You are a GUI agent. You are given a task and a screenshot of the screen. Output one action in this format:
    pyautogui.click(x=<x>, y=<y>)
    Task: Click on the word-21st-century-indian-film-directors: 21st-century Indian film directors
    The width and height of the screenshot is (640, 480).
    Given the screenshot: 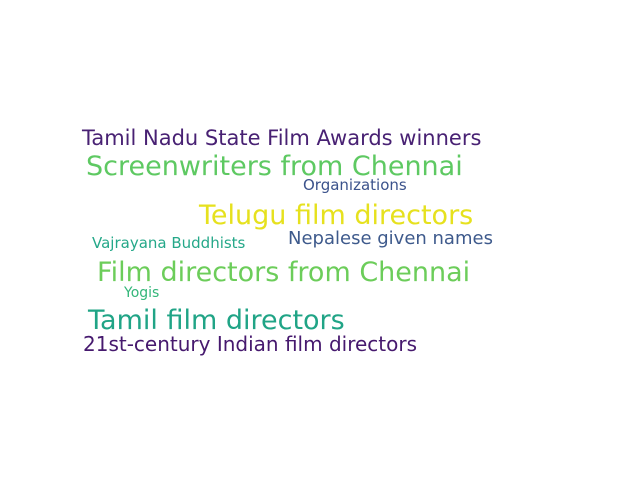 What is the action you would take?
    pyautogui.click(x=250, y=344)
    